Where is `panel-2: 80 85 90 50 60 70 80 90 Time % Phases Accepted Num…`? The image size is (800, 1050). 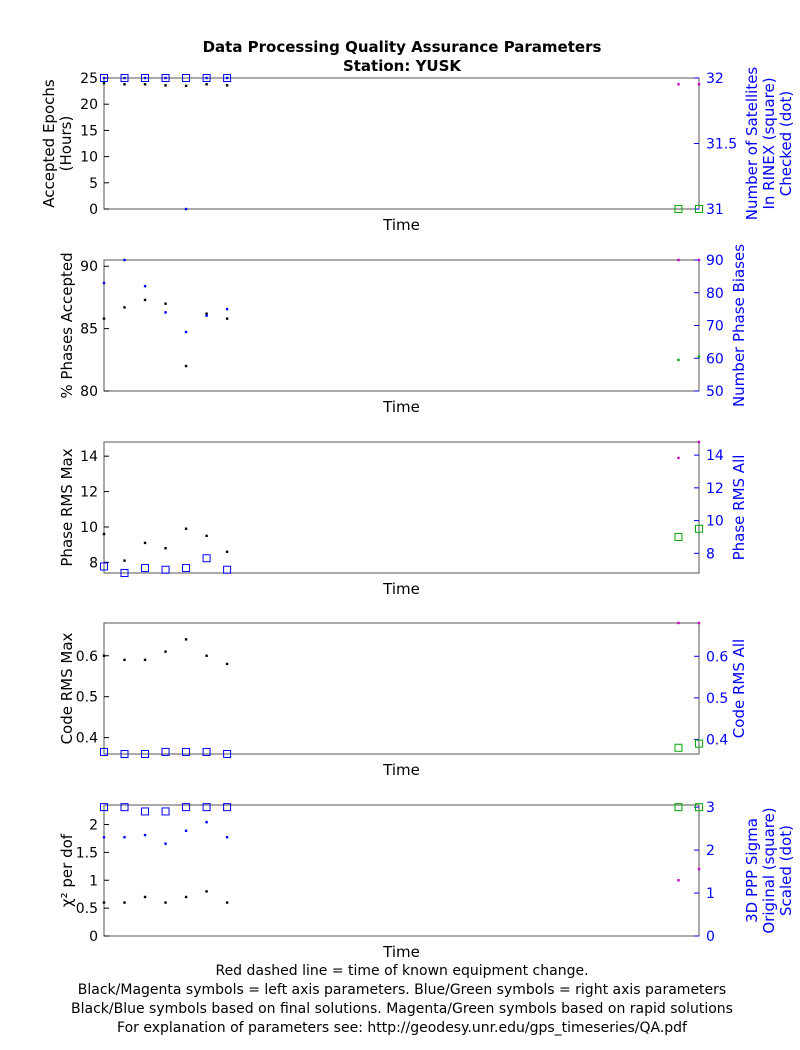
panel-2: 80 85 90 50 60 70 80 90 Time % Phases Accepted Num… is located at coordinates (403, 330).